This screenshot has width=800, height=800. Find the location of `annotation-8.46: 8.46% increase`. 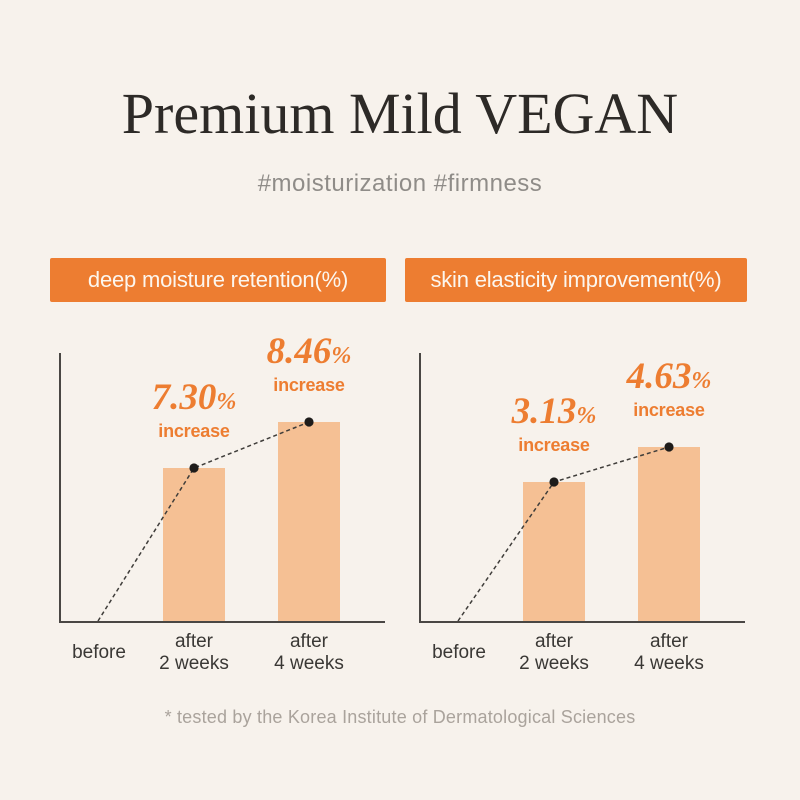

annotation-8.46: 8.46% increase is located at coordinates (309, 364).